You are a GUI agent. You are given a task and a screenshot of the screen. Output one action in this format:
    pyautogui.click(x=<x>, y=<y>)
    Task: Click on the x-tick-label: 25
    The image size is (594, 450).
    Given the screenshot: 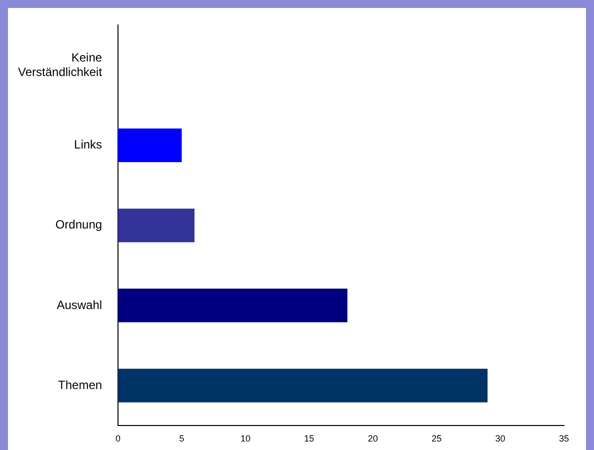 What is the action you would take?
    pyautogui.click(x=437, y=438)
    